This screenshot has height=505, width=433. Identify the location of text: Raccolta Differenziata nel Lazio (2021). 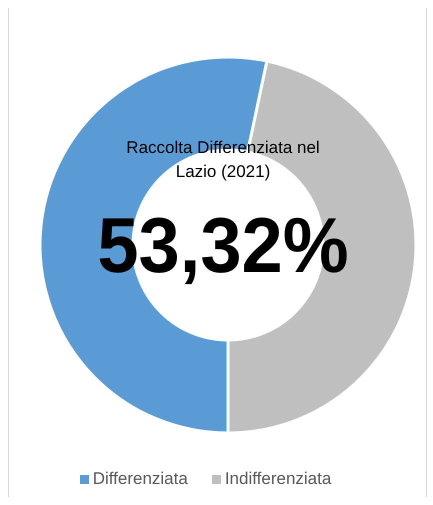
(223, 160).